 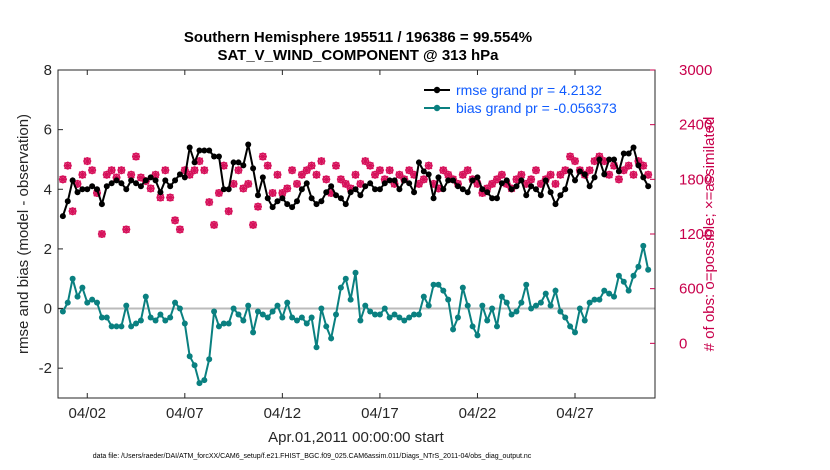 What do you see at coordinates (87, 413) in the screenshot?
I see `x-tick-label: 04/02` at bounding box center [87, 413].